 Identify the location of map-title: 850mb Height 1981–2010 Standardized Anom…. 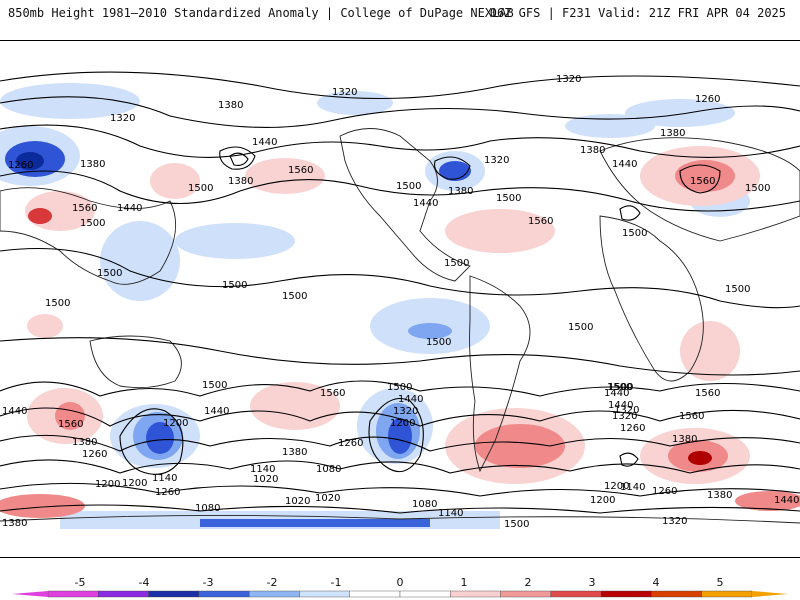
(261, 13).